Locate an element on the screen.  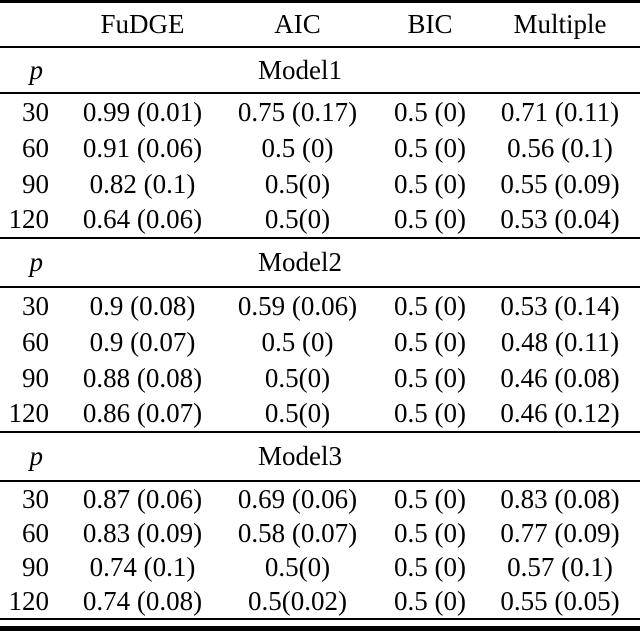
cell-fudge: 0.9 (0.07) is located at coordinates (142, 341).